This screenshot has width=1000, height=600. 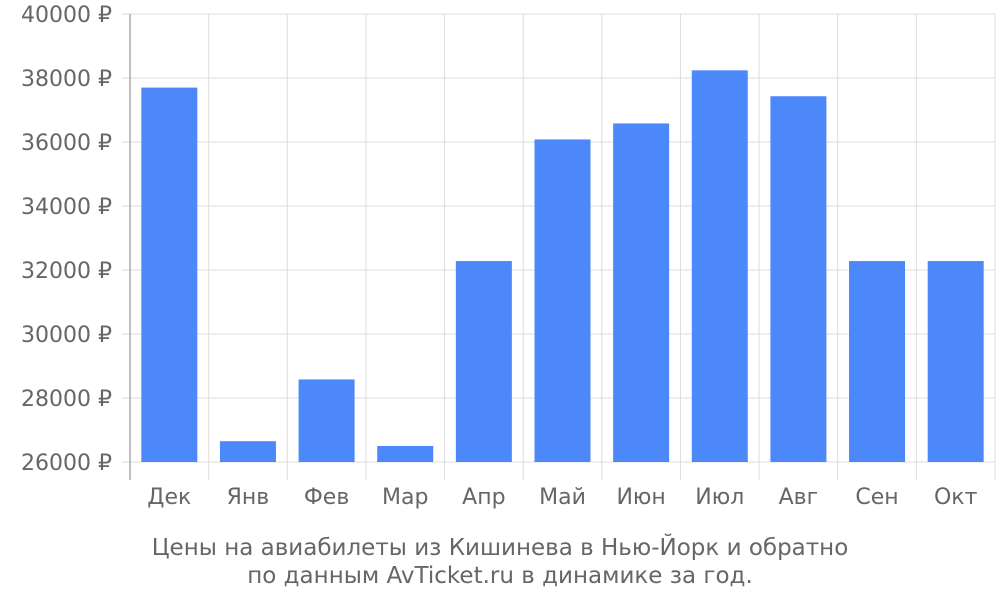 What do you see at coordinates (405, 497) in the screenshot?
I see `x-tick-label: Мар` at bounding box center [405, 497].